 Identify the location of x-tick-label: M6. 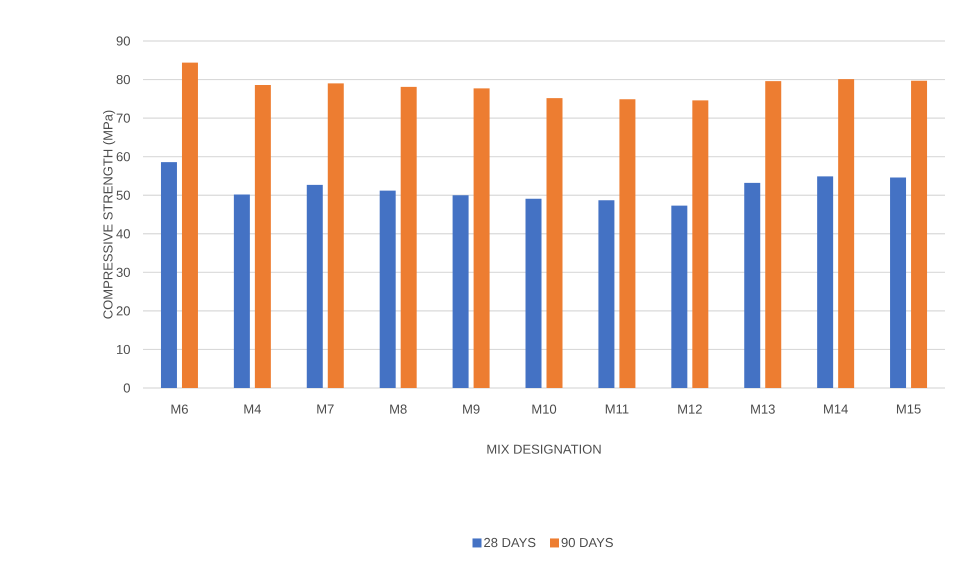
(179, 409).